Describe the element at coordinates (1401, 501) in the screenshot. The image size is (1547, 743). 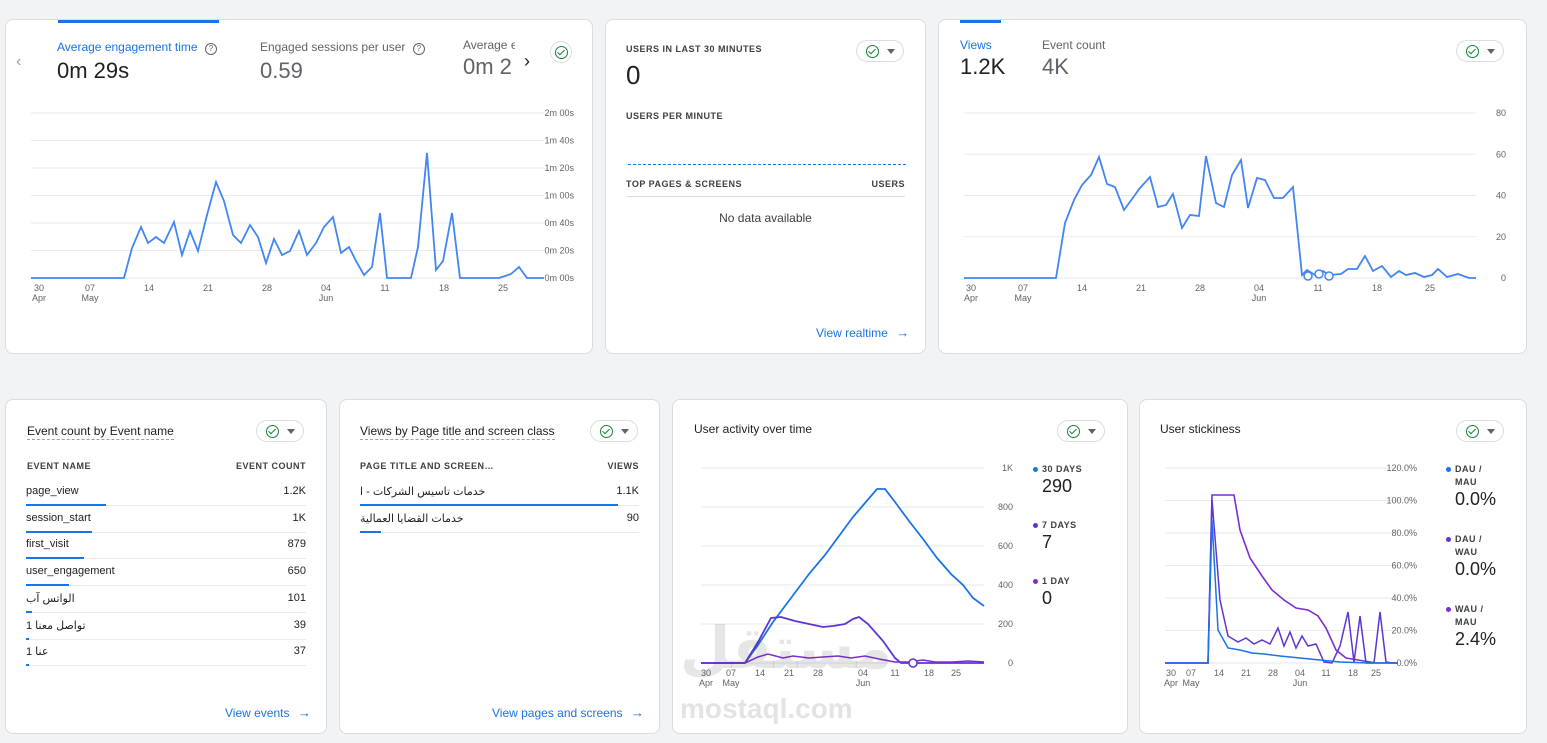
I see `y-tick-label: 100.0%` at that location.